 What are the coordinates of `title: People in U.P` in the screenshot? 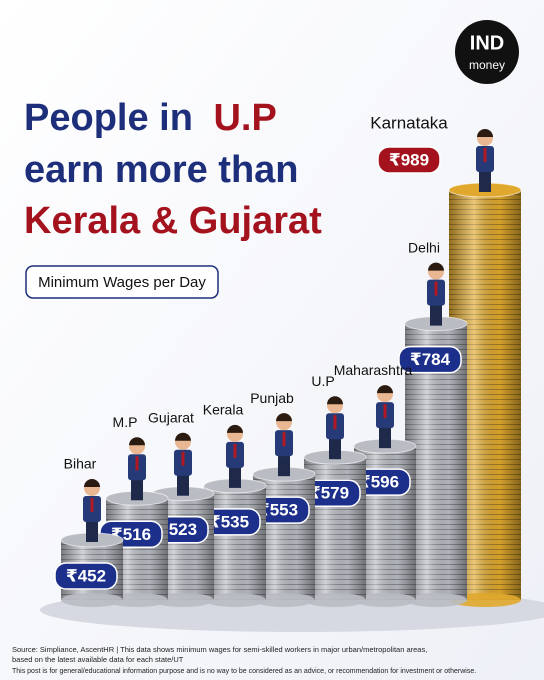 It's located at (150, 118).